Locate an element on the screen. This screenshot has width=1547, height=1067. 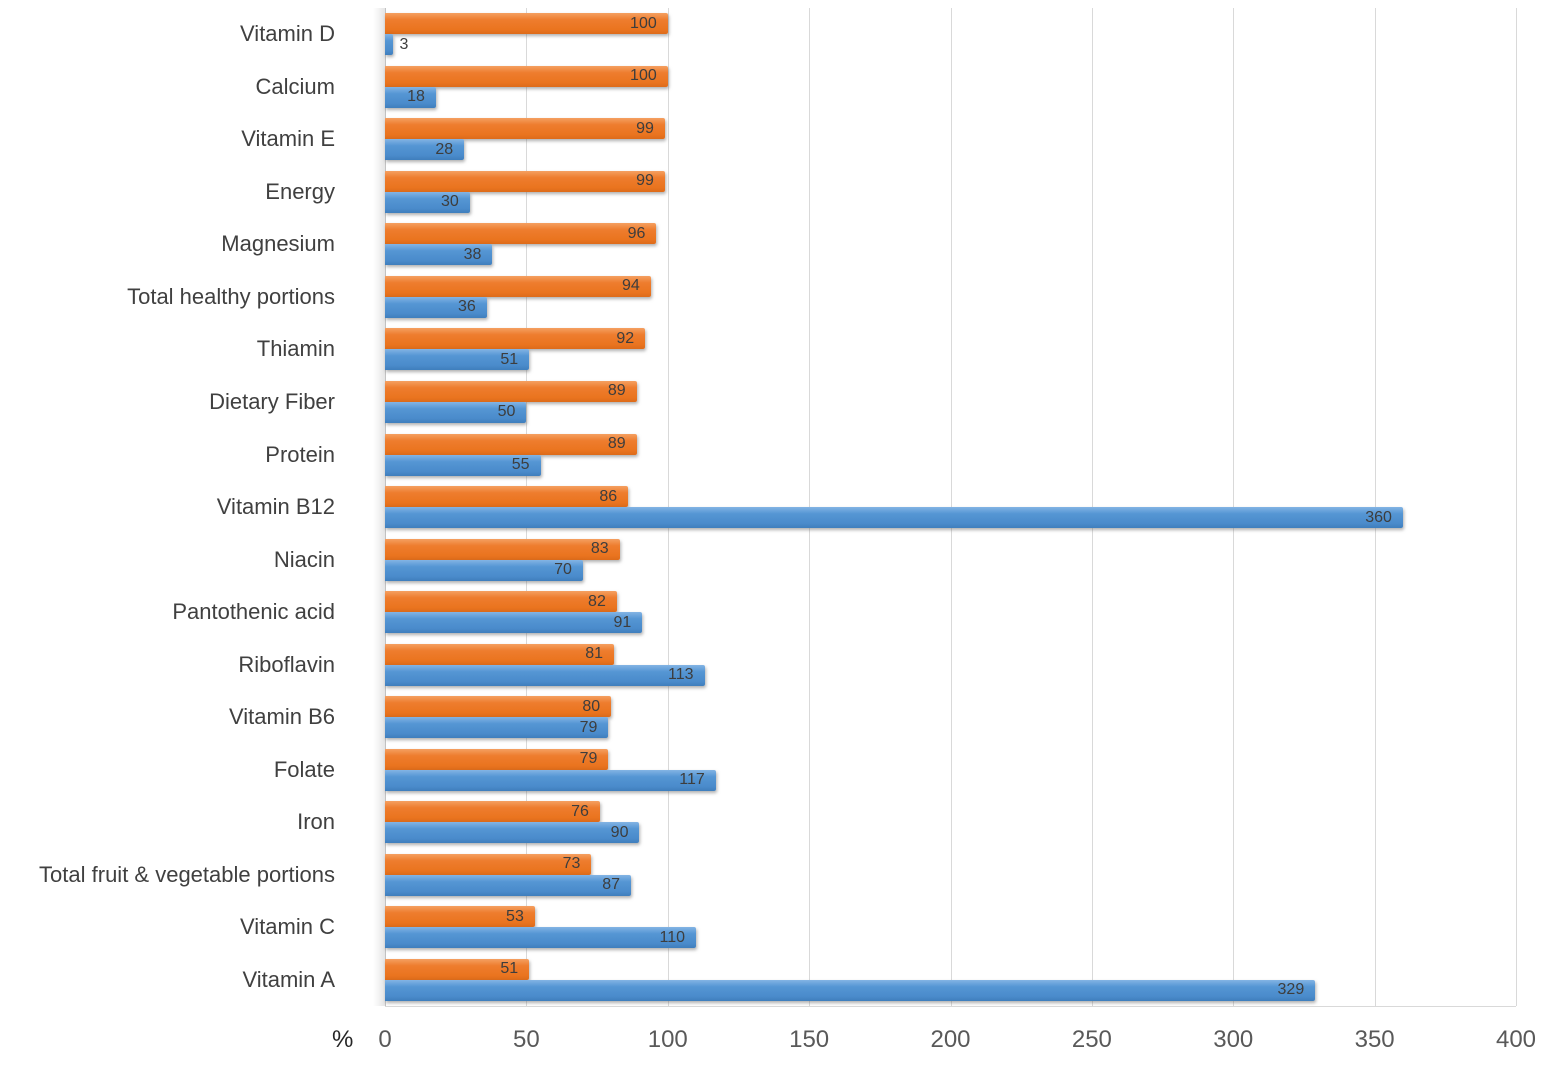
bar-slot: 38 is located at coordinates (950, 255).